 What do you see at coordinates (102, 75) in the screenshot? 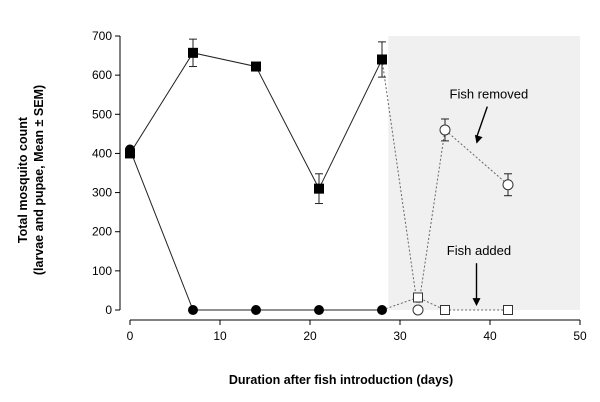
I see `y-tick-label: 600` at bounding box center [102, 75].